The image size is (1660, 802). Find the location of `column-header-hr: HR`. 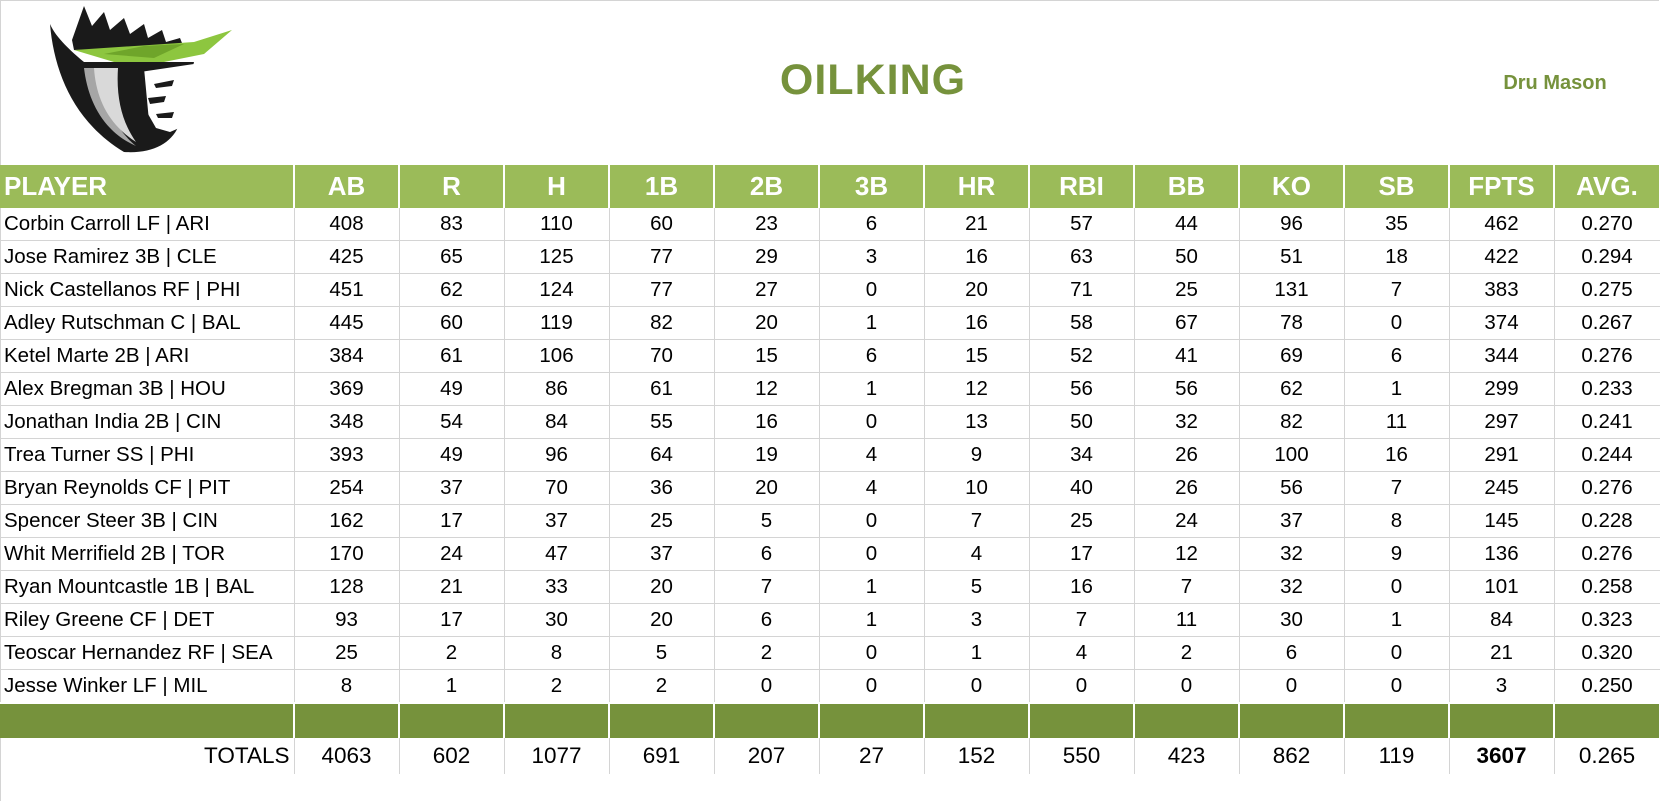

column-header-hr: HR is located at coordinates (977, 186).